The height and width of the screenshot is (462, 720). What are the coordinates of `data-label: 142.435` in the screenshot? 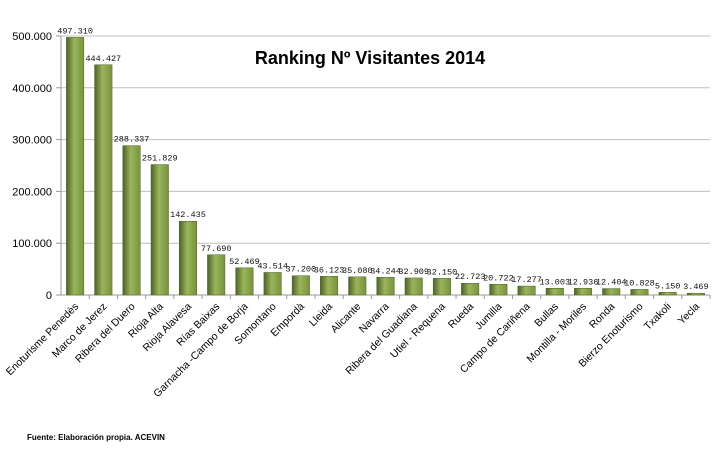 It's located at (188, 215).